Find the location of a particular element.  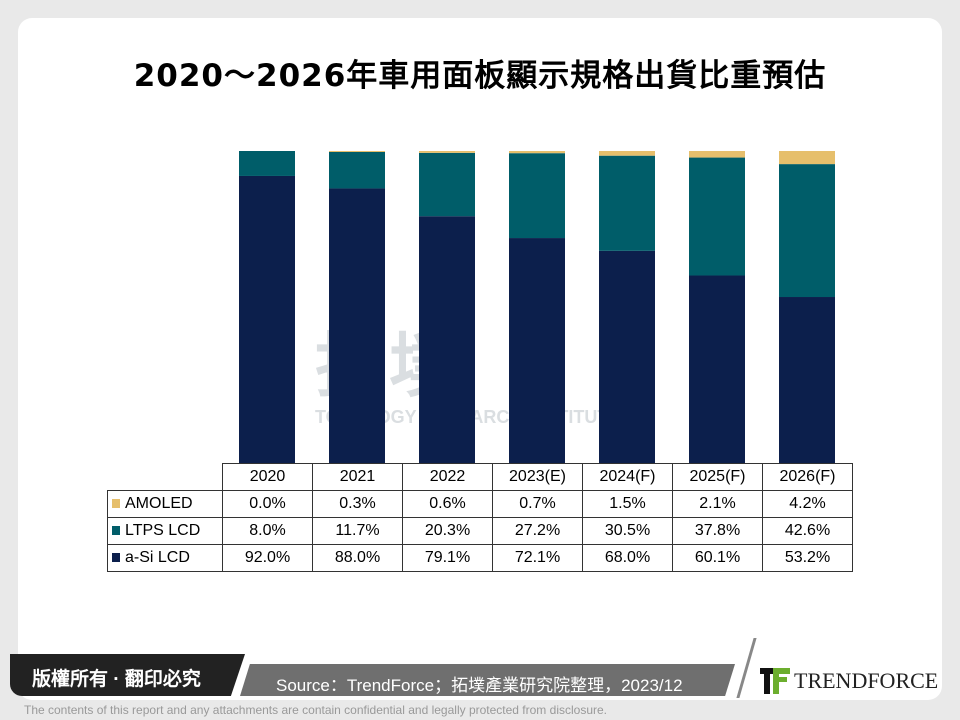

table-header-row: 2020 2021 2022 2023(E) 2024(F) 2025(F) 2026(F) is located at coordinates (480, 477).